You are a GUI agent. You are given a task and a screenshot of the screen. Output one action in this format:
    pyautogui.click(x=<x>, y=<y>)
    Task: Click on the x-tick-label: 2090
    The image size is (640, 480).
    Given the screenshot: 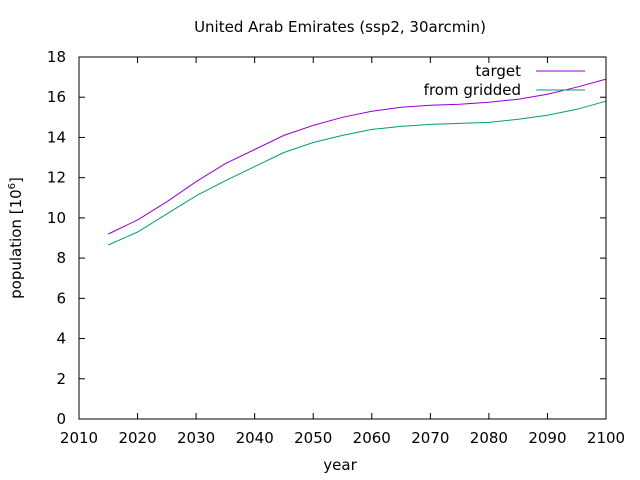 What is the action you would take?
    pyautogui.click(x=547, y=438)
    